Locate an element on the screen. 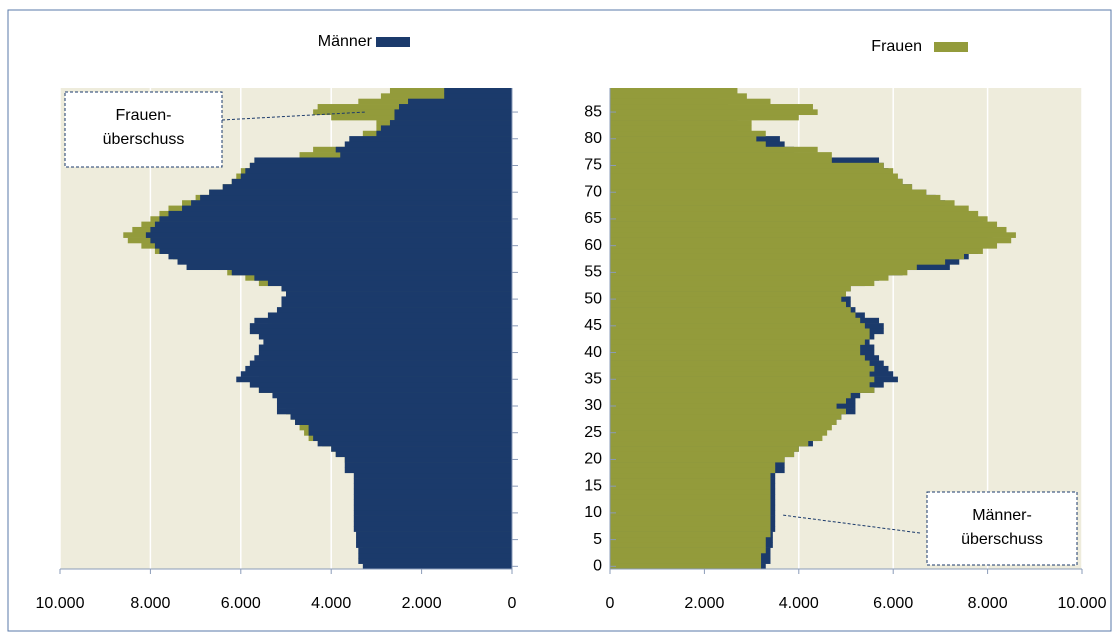 This screenshot has height=635, width=1118. y-tick-label: 65 is located at coordinates (593, 218).